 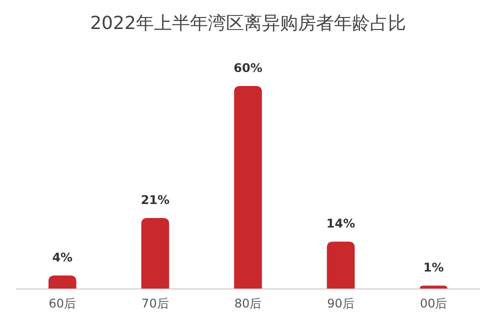 What do you see at coordinates (62, 303) in the screenshot?
I see `x-tick-label: 60后` at bounding box center [62, 303].